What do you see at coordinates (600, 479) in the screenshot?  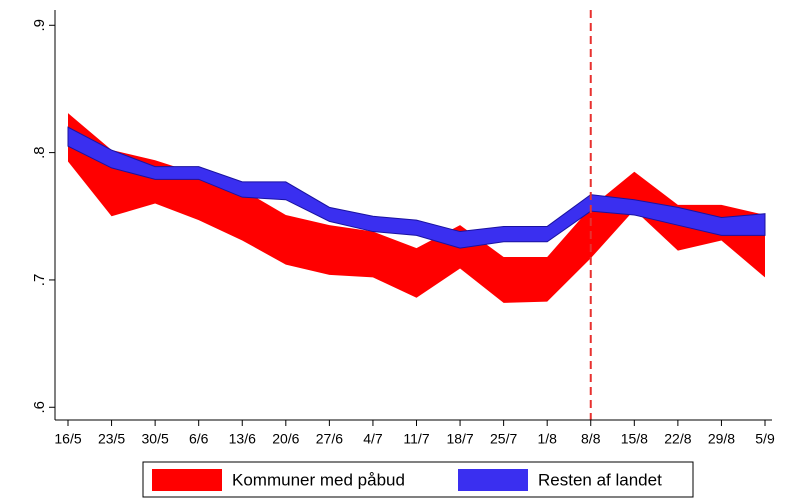 I see `legend-label: Resten af landet` at bounding box center [600, 479].